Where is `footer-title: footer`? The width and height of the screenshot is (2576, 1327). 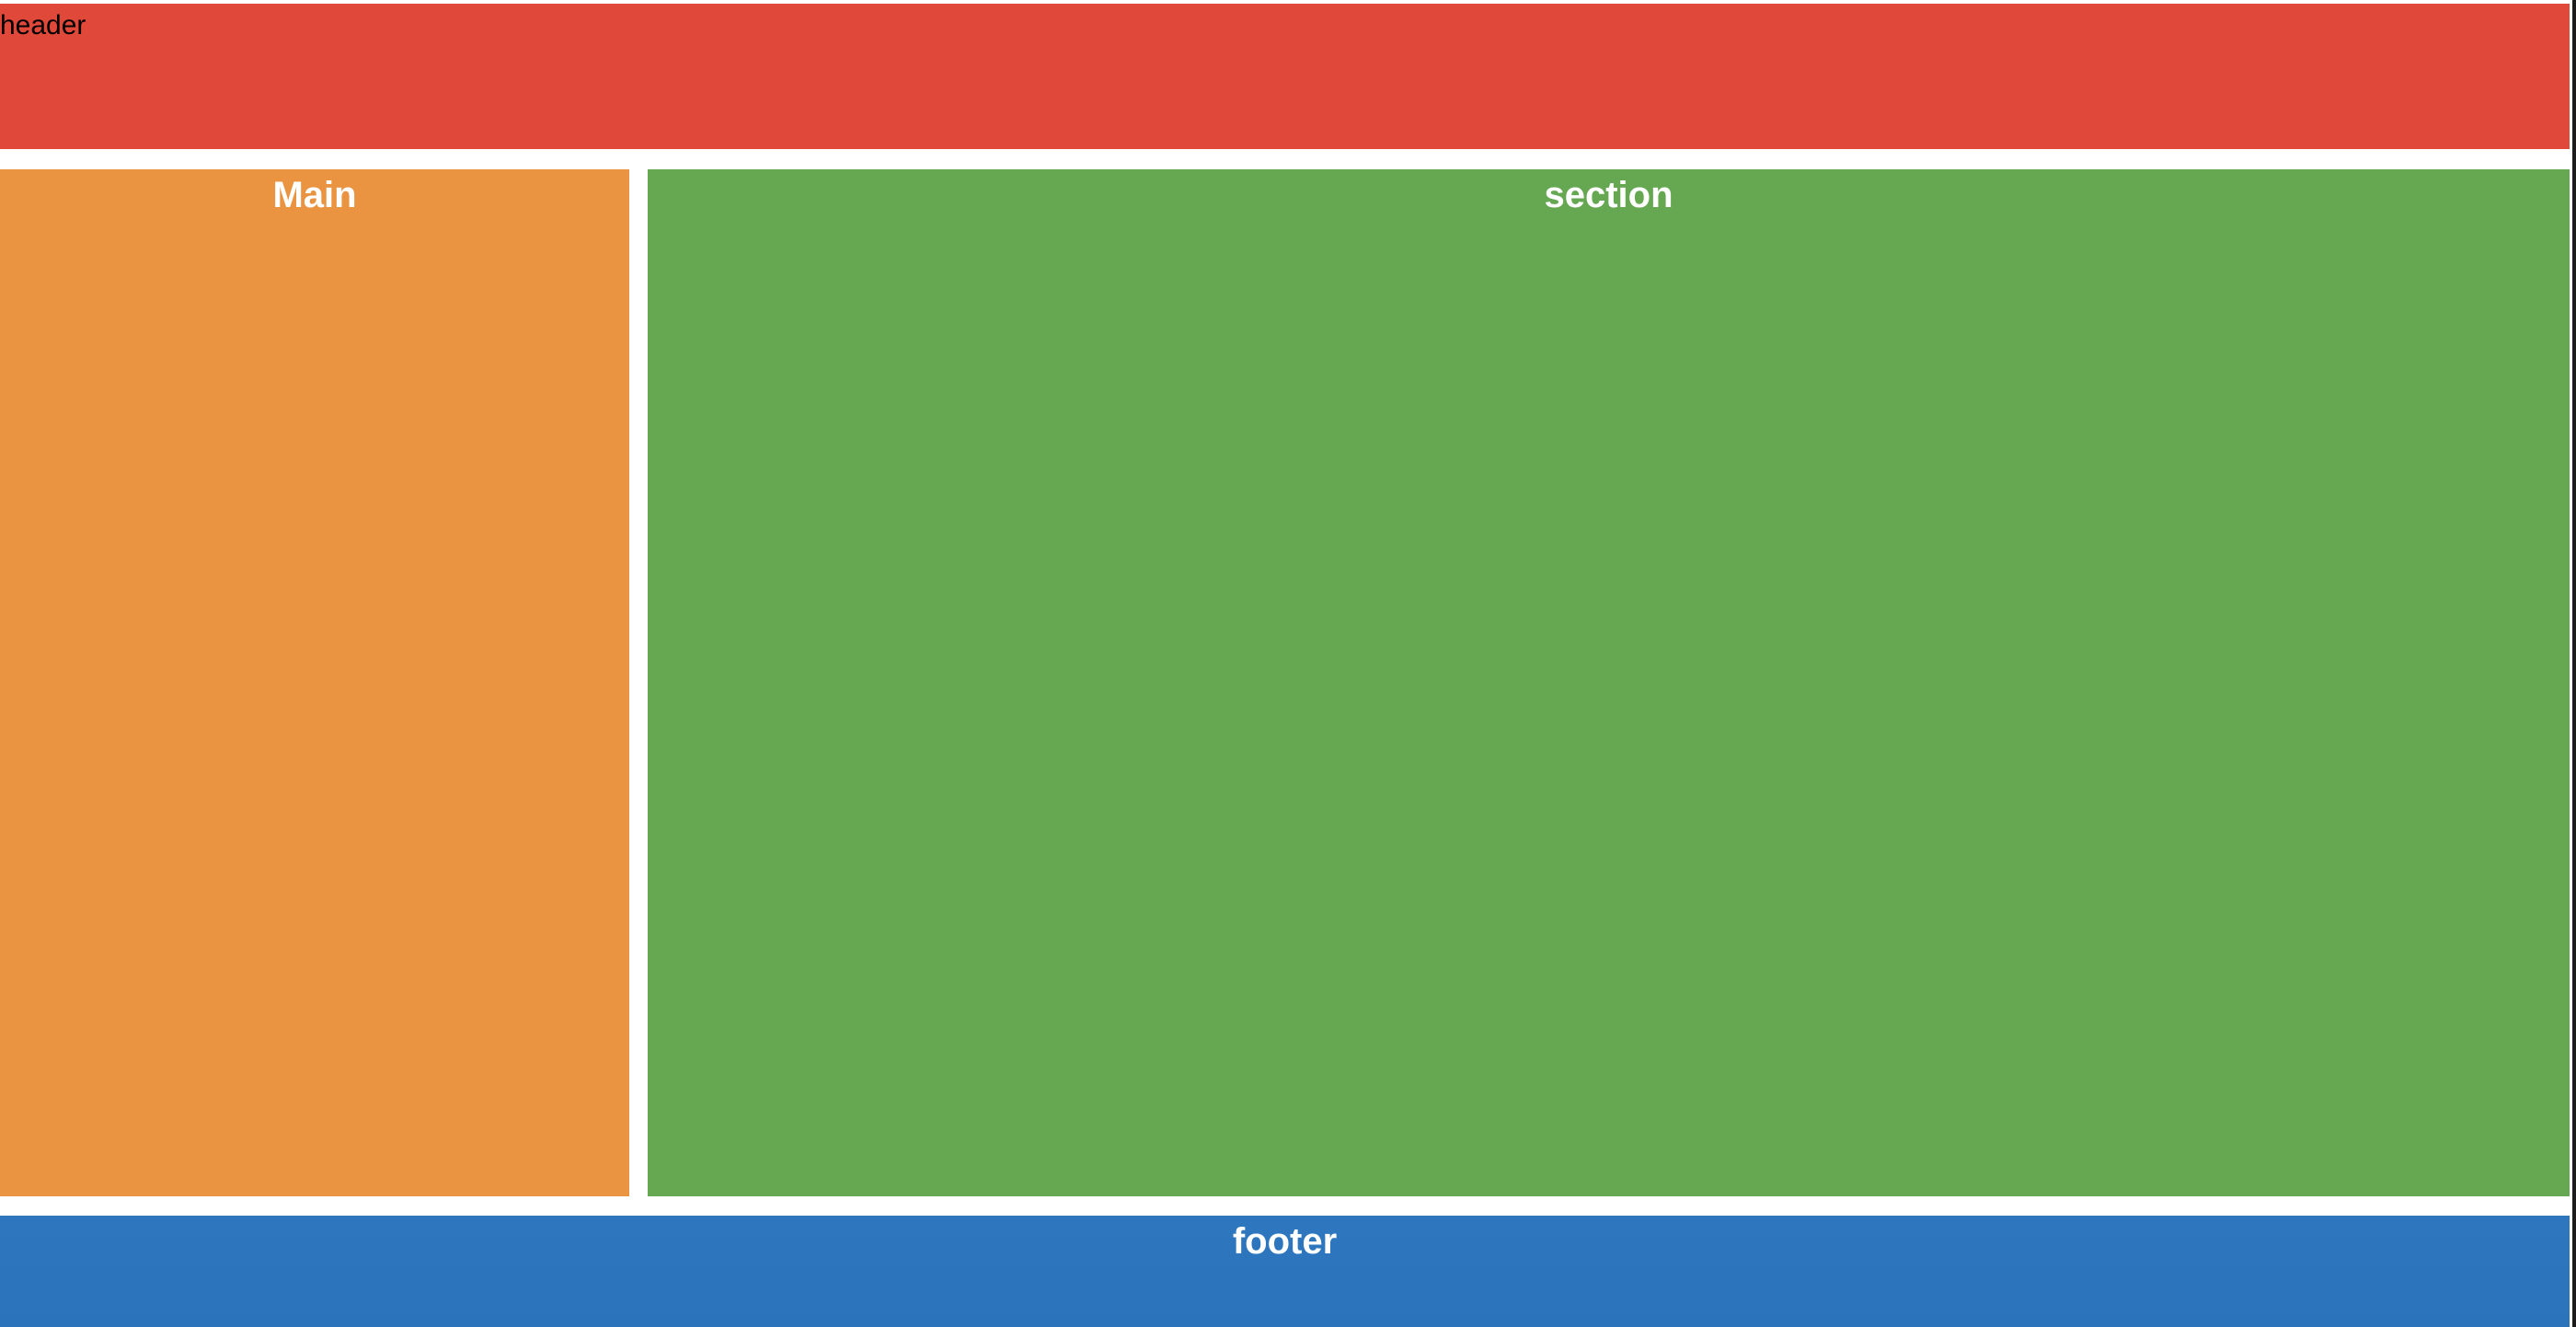 footer-title: footer is located at coordinates (1285, 1241).